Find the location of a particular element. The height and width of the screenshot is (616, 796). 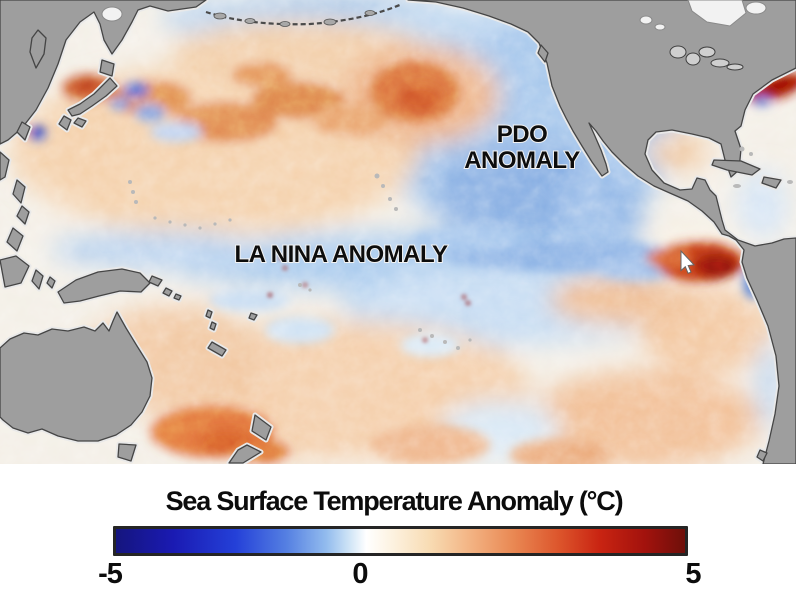

legend-title: Sea Surface Temperature Anomaly (°C) is located at coordinates (394, 501).